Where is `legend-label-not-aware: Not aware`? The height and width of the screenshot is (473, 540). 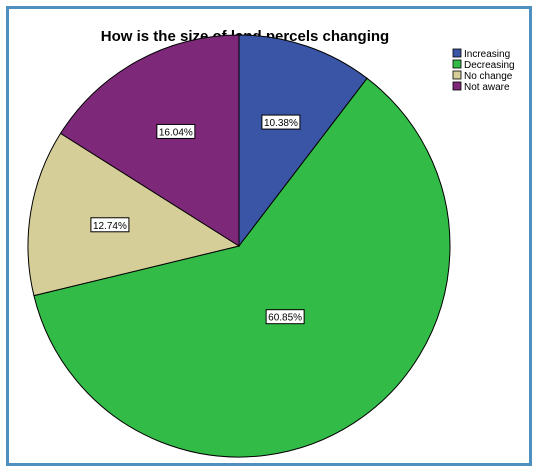
legend-label-not-aware: Not aware is located at coordinates (487, 87).